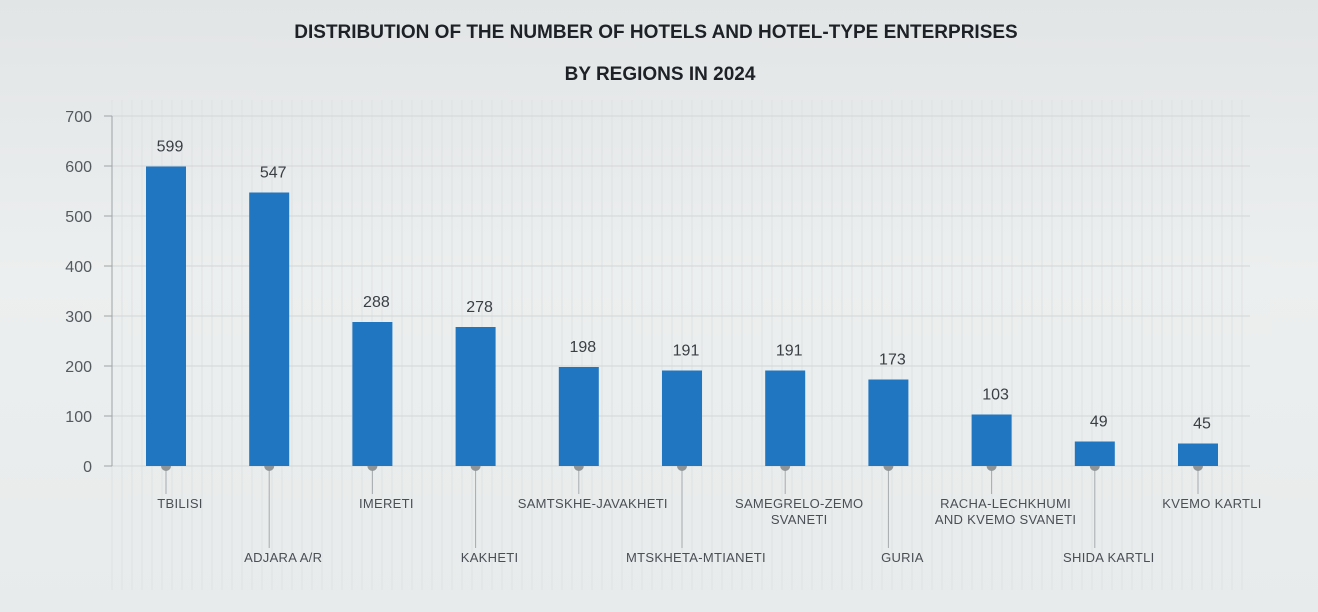 The height and width of the screenshot is (612, 1318). I want to click on category-label: KVEMO KARTLI, so click(1211, 503).